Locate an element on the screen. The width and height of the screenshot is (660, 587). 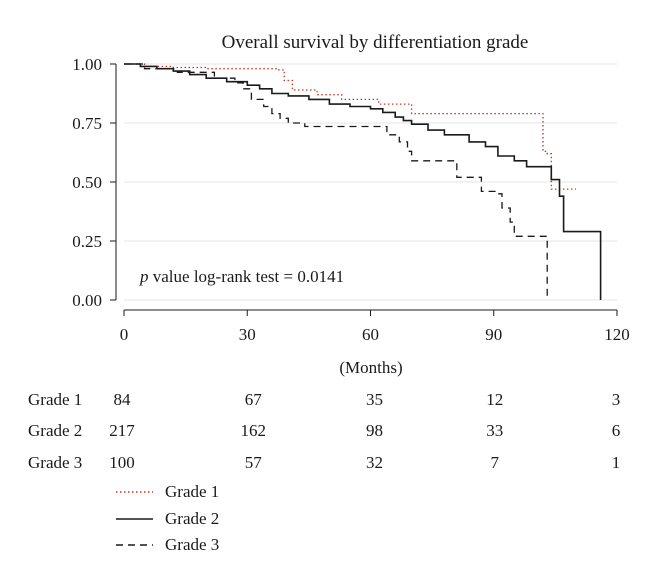
risk-row-label: Grade 2 is located at coordinates (55, 430).